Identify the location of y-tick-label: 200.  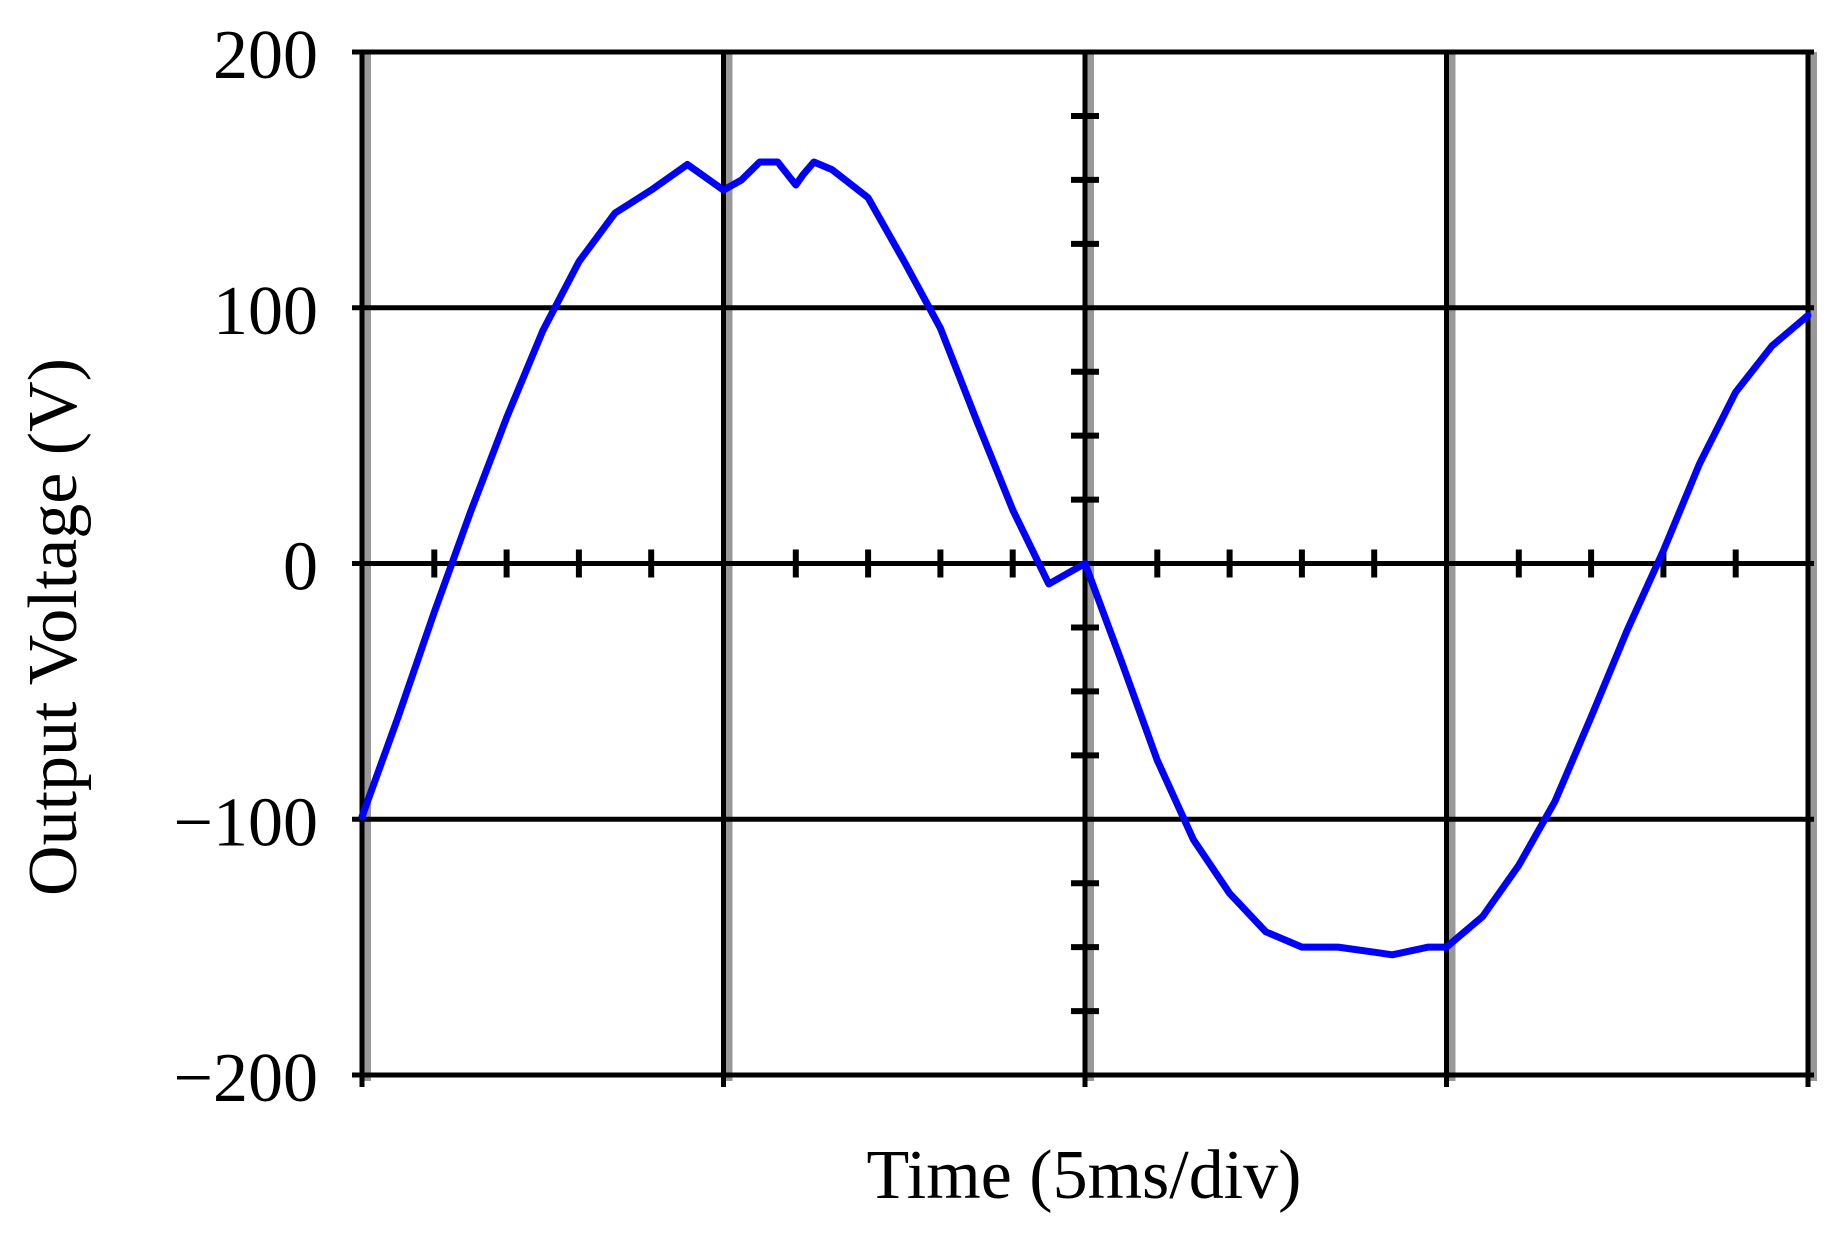
(265, 55).